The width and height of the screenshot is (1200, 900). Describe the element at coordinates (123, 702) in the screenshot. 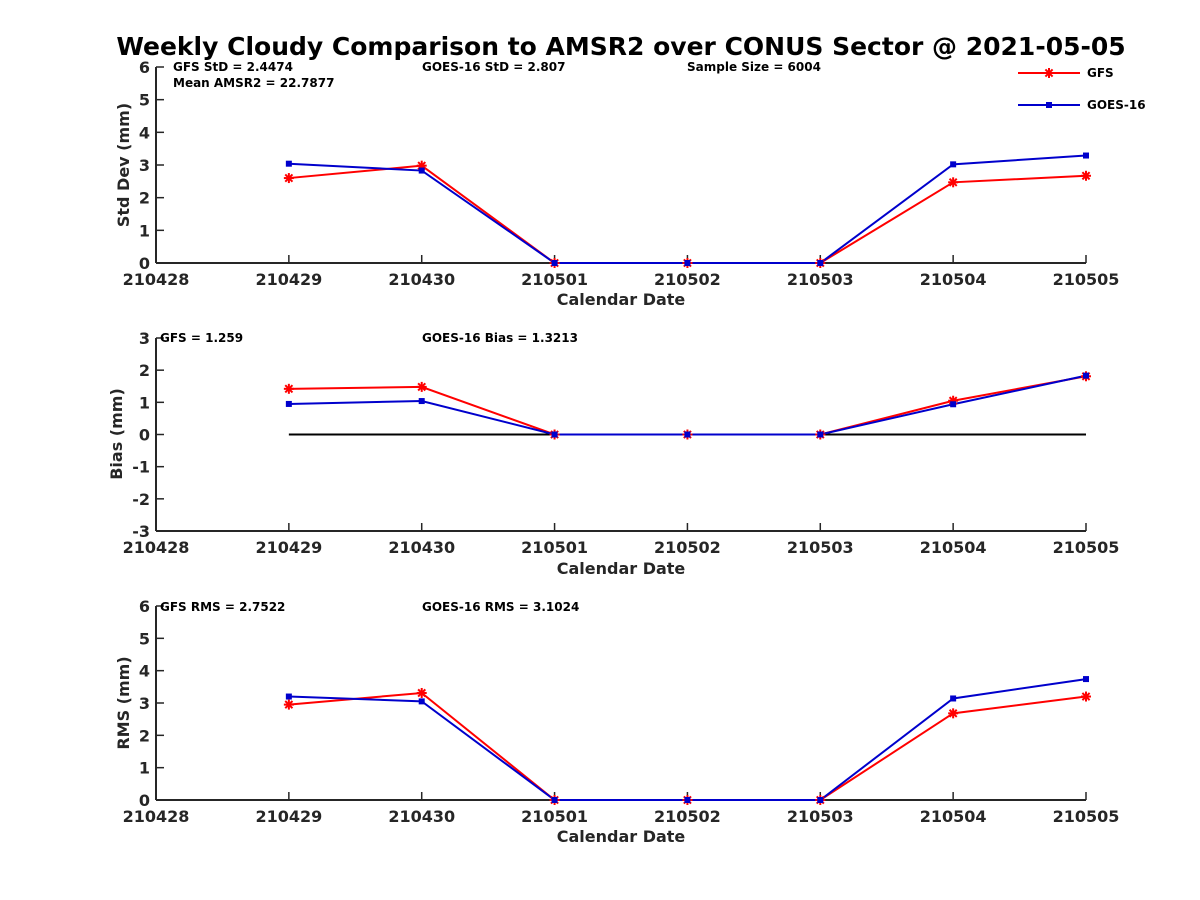

I see `y-axis-label: RMS (mm)` at that location.